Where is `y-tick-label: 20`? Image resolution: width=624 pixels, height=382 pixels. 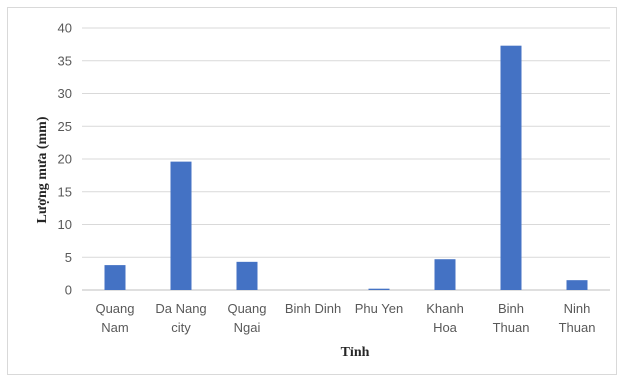 y-tick-label: 20 is located at coordinates (65, 159).